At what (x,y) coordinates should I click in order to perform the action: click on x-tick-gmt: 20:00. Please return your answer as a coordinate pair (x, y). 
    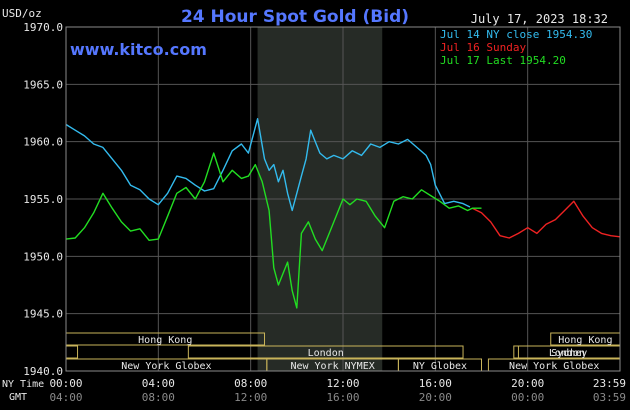
    Looking at the image, I should click on (435, 397).